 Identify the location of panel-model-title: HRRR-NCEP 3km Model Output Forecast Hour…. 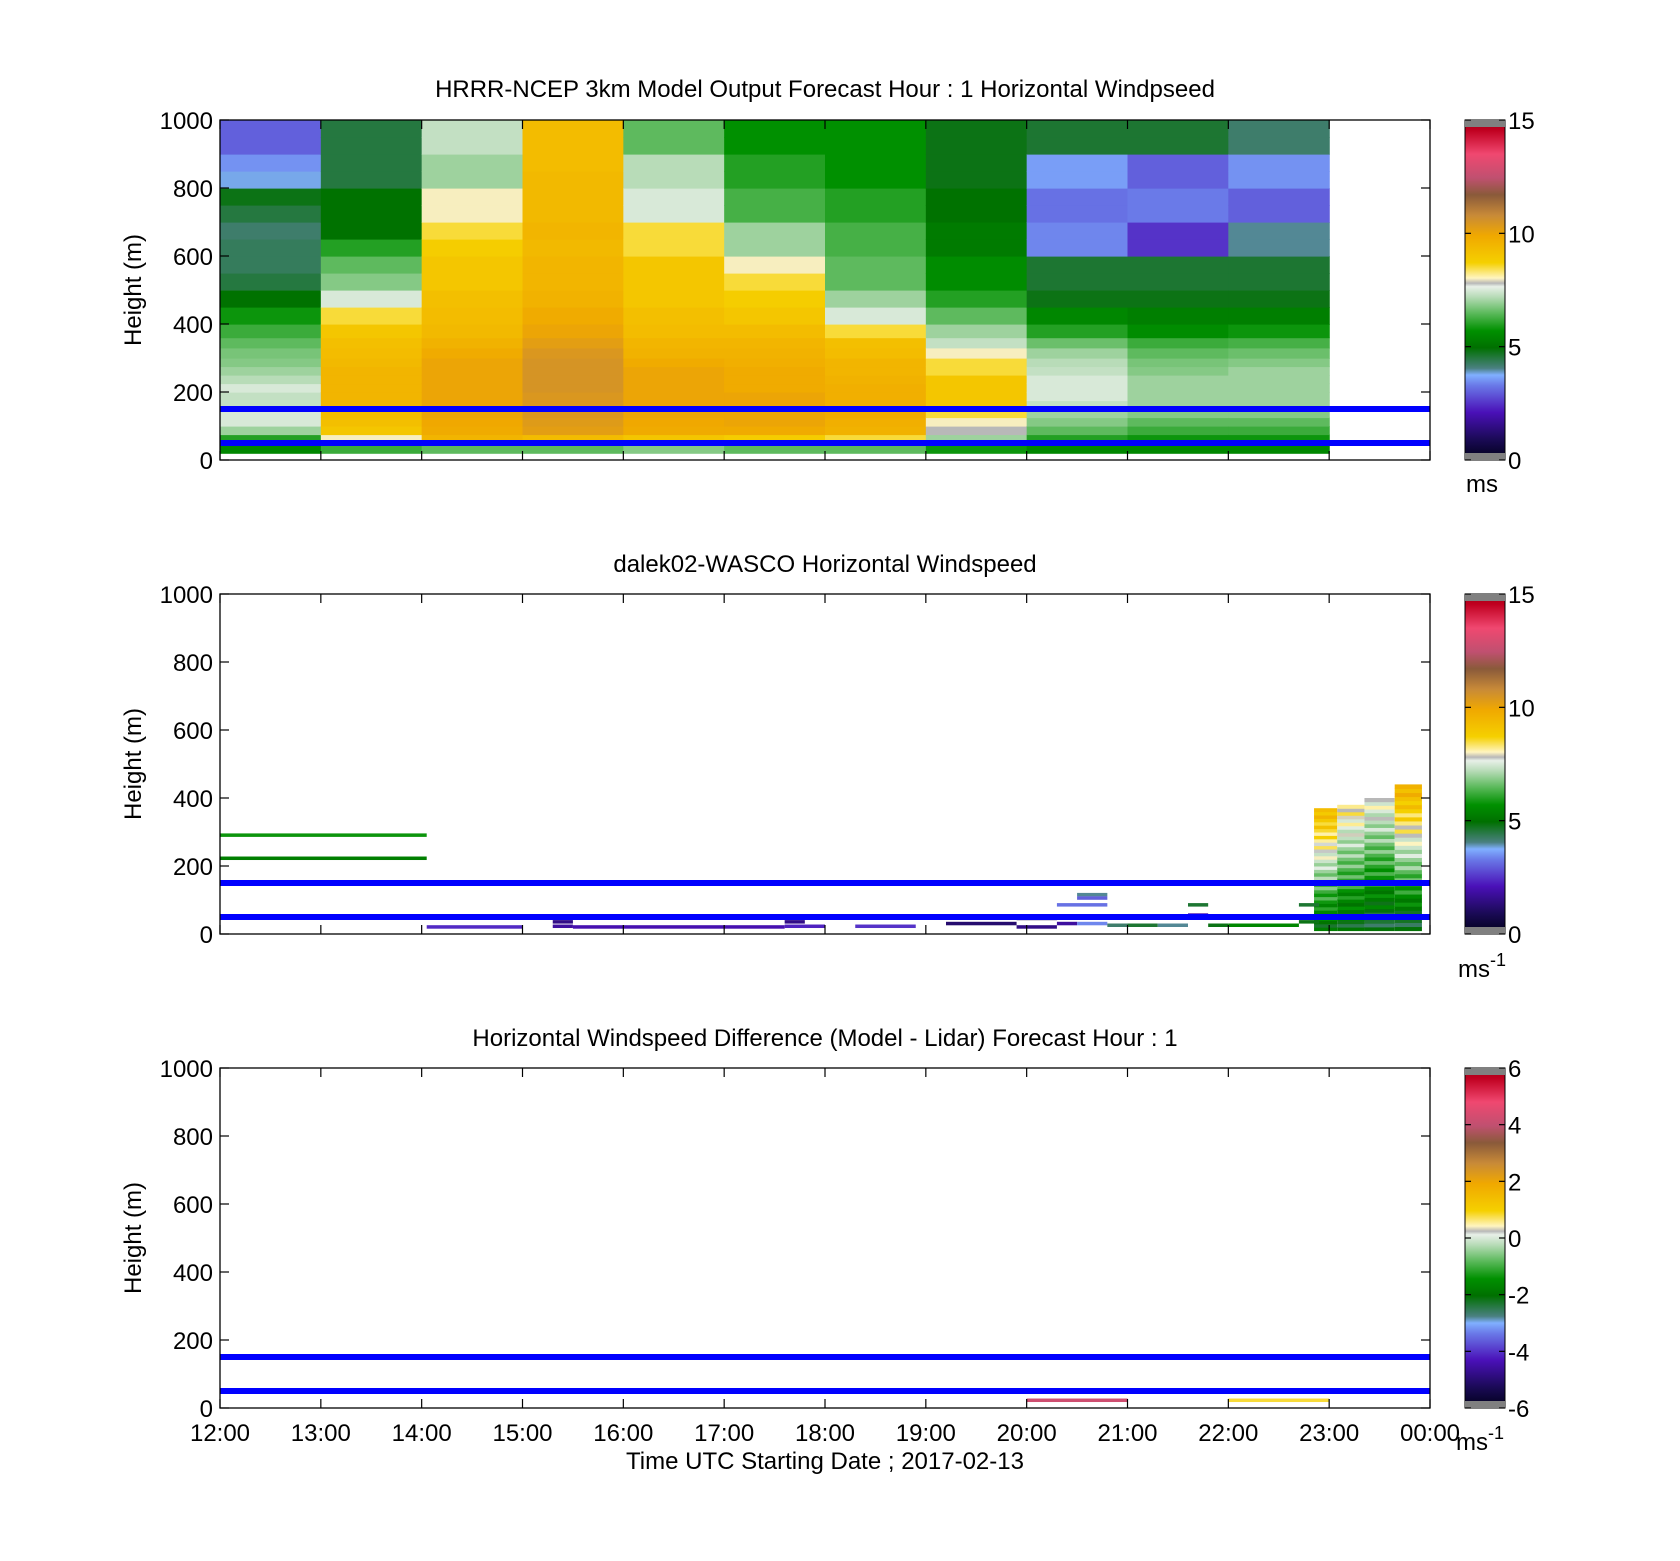
(825, 89).